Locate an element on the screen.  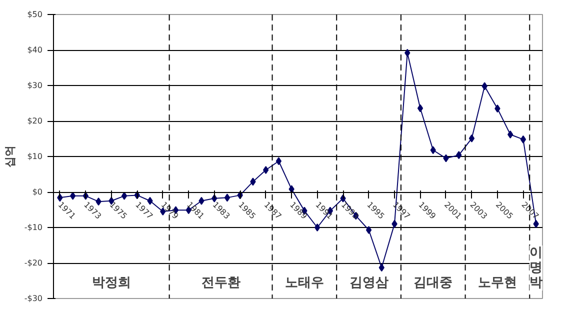
annotation: 김영삼 is located at coordinates (368, 283).